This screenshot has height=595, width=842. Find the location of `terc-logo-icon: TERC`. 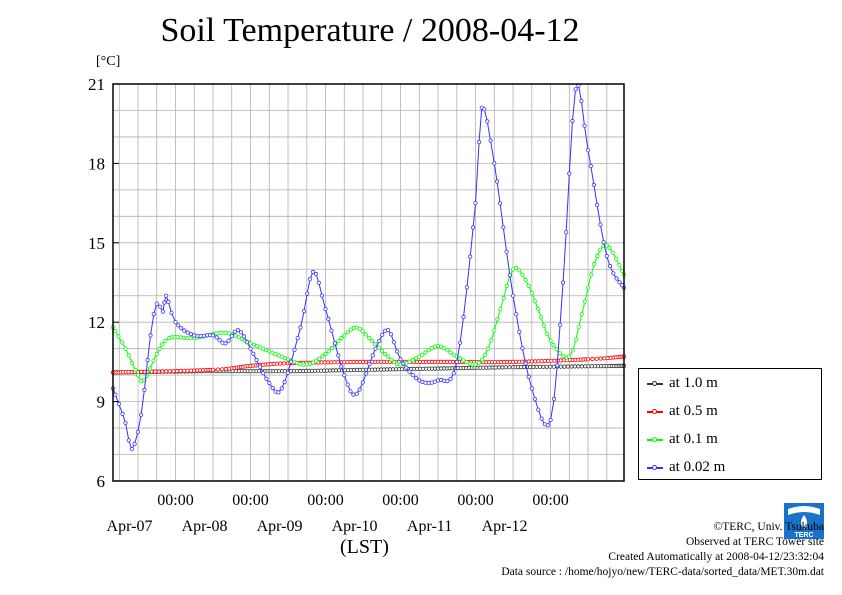

terc-logo-icon: TERC is located at coordinates (804, 521).